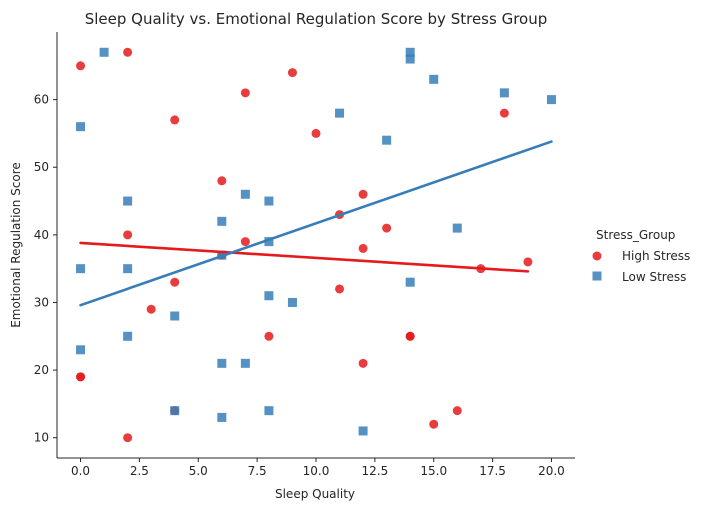 The image size is (713, 512). What do you see at coordinates (41, 100) in the screenshot?
I see `y-tick-label: 60` at bounding box center [41, 100].